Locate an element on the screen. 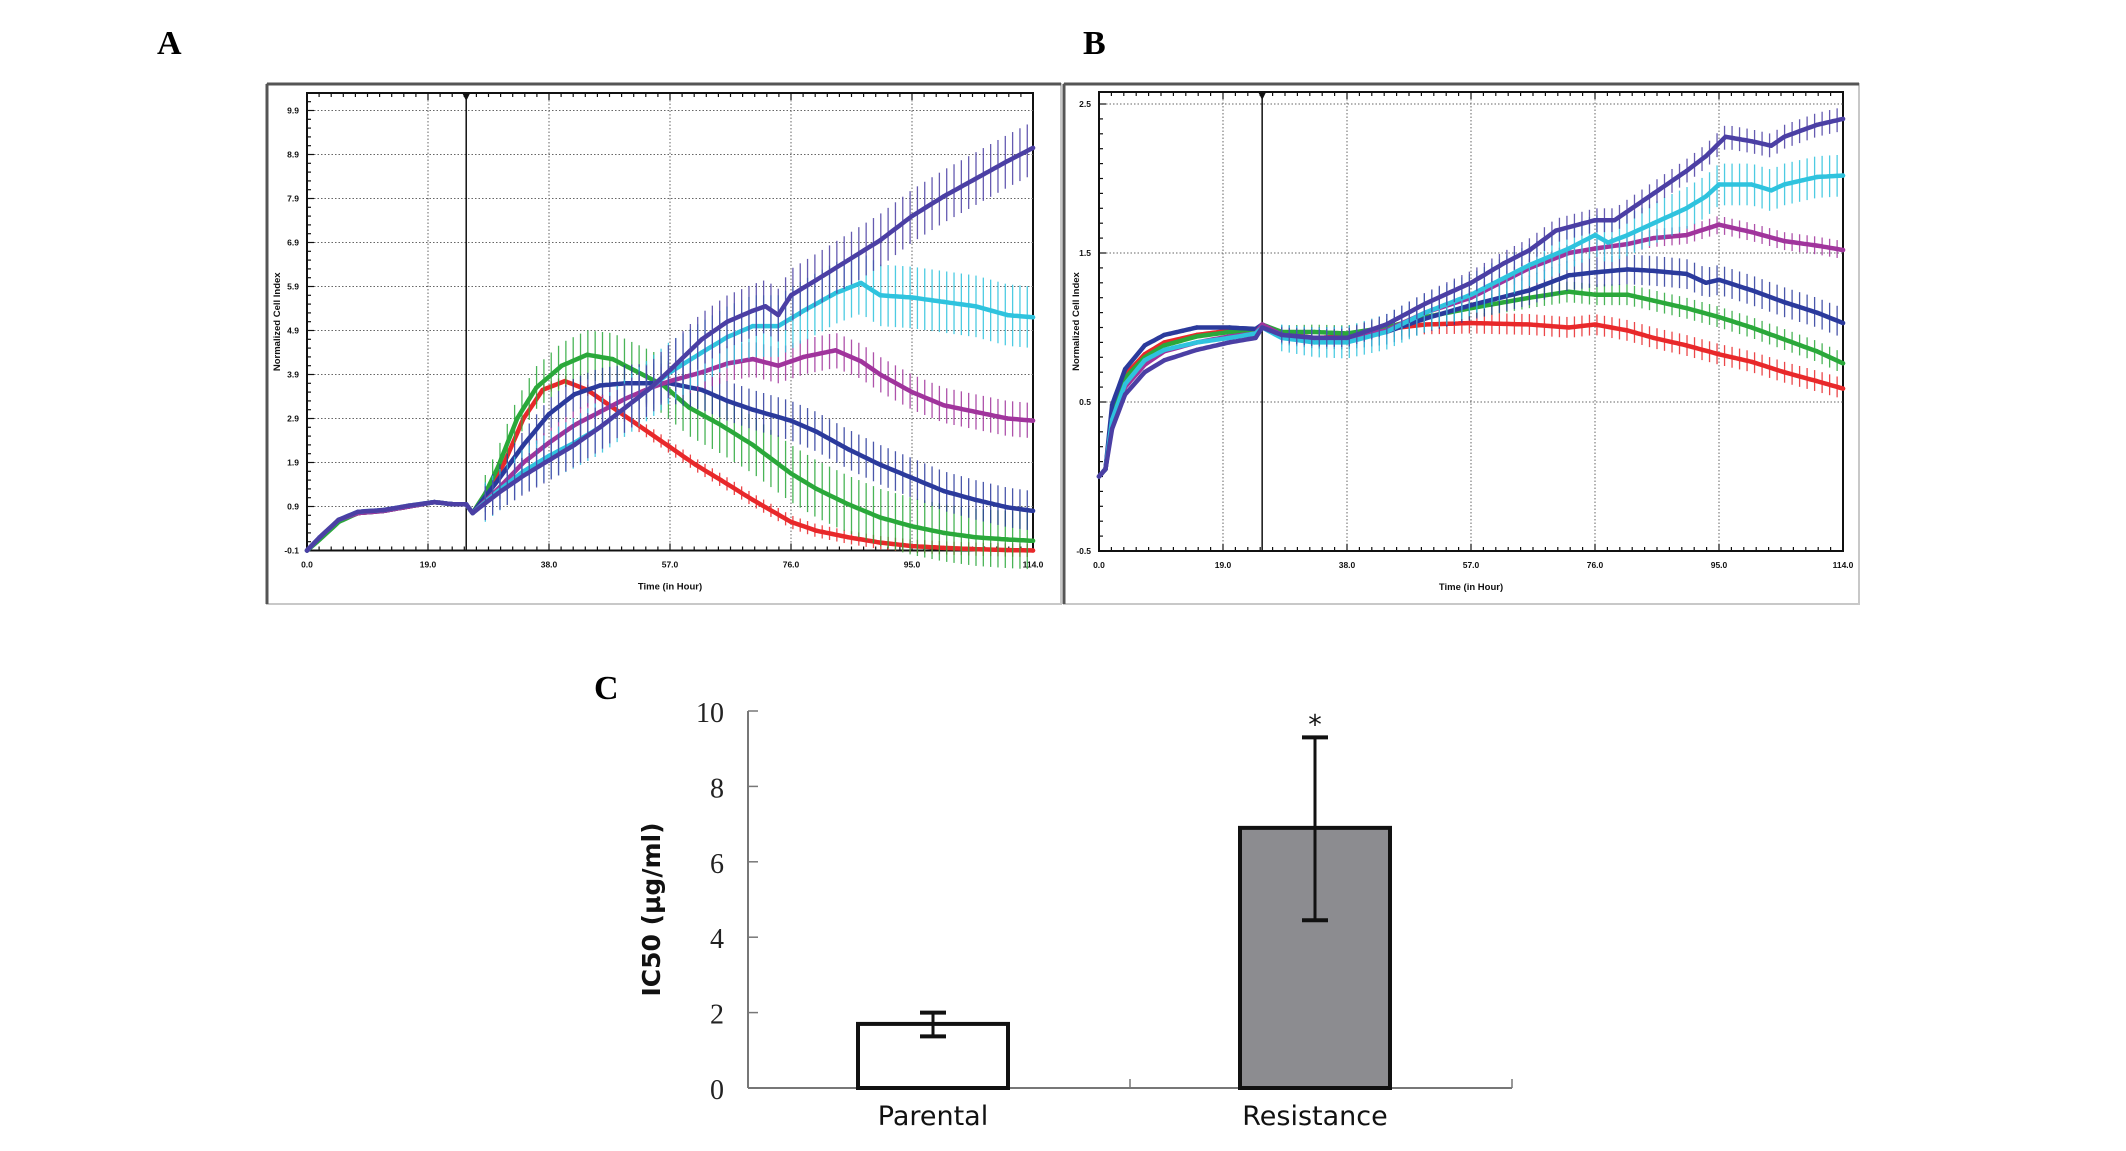 The height and width of the screenshot is (1151, 2126). y-tick-label: 4 is located at coordinates (717, 939).